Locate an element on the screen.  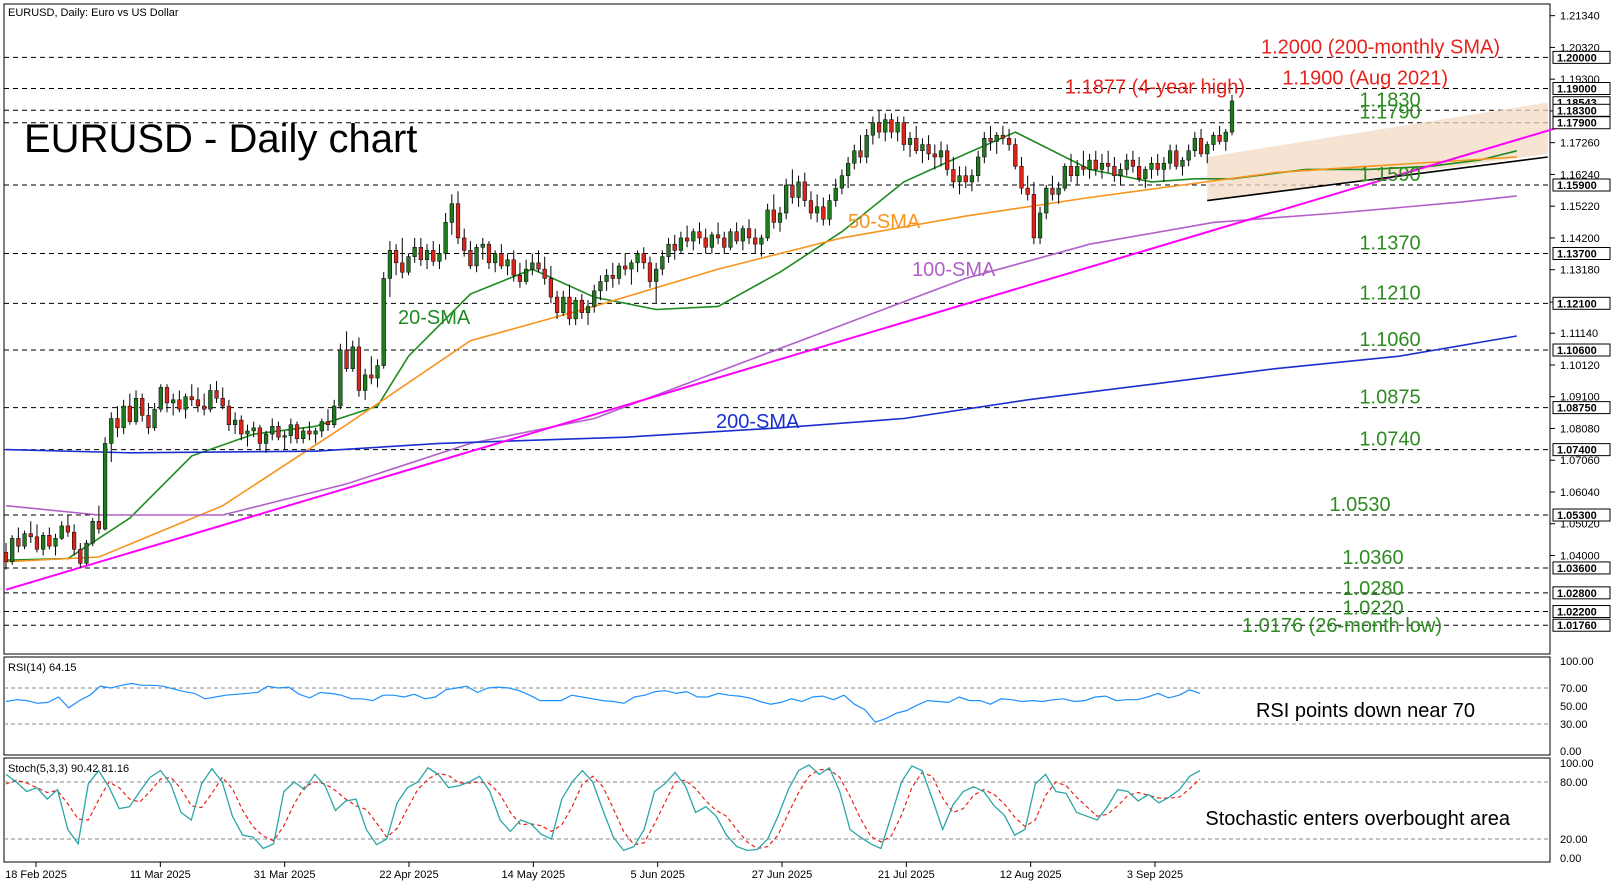
consolidation-channel is located at coordinates (1377, 151).